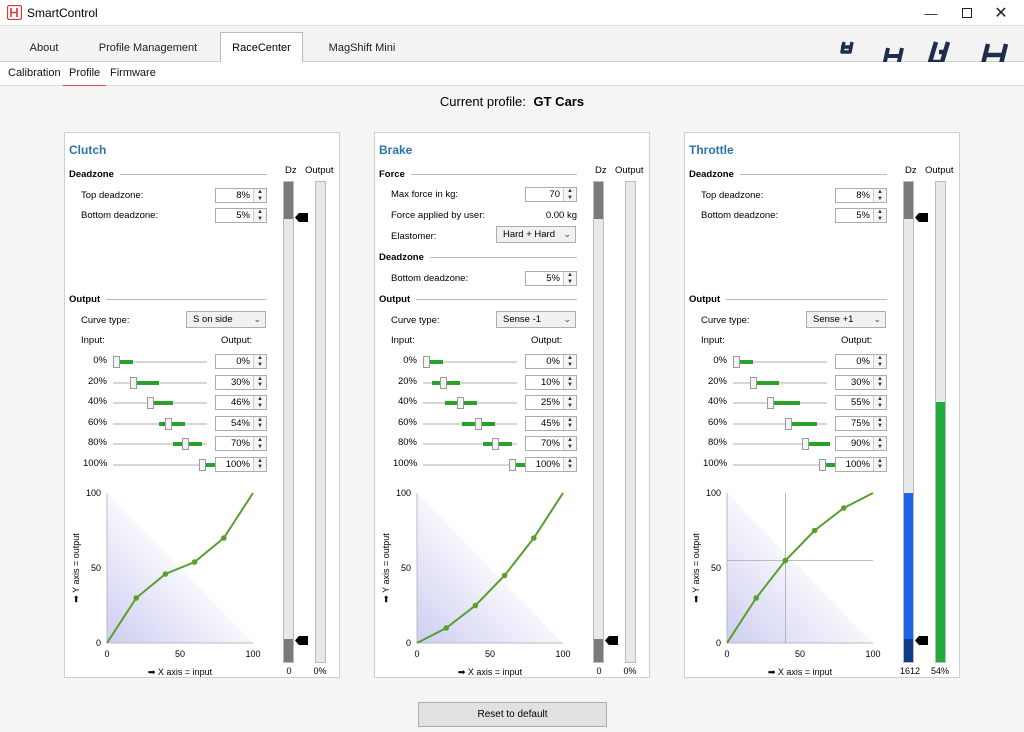  What do you see at coordinates (861, 402) in the screenshot?
I see `throttle-output-spinner: 55% ▲ ▼` at bounding box center [861, 402].